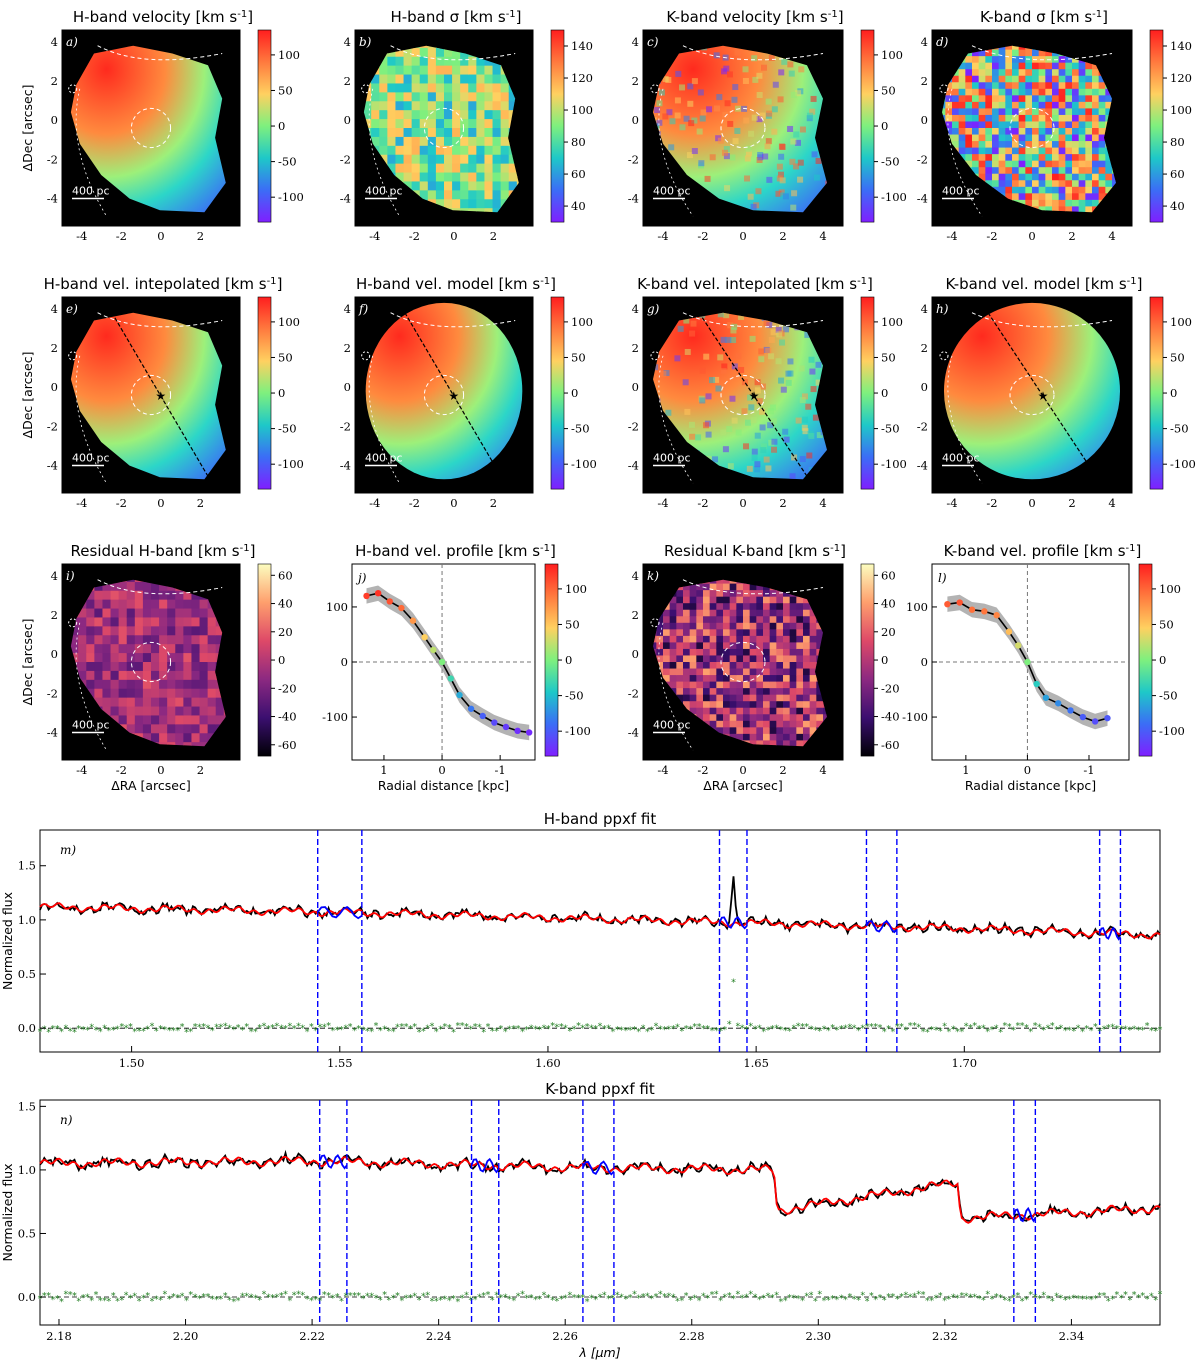 This screenshot has width=1200, height=1364. Describe the element at coordinates (867, 660) in the screenshot. I see `colorbar` at that location.